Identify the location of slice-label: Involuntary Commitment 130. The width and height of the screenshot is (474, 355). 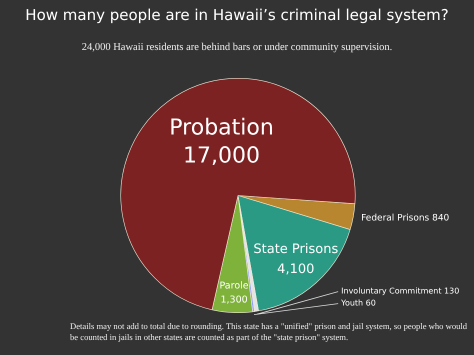
(400, 291).